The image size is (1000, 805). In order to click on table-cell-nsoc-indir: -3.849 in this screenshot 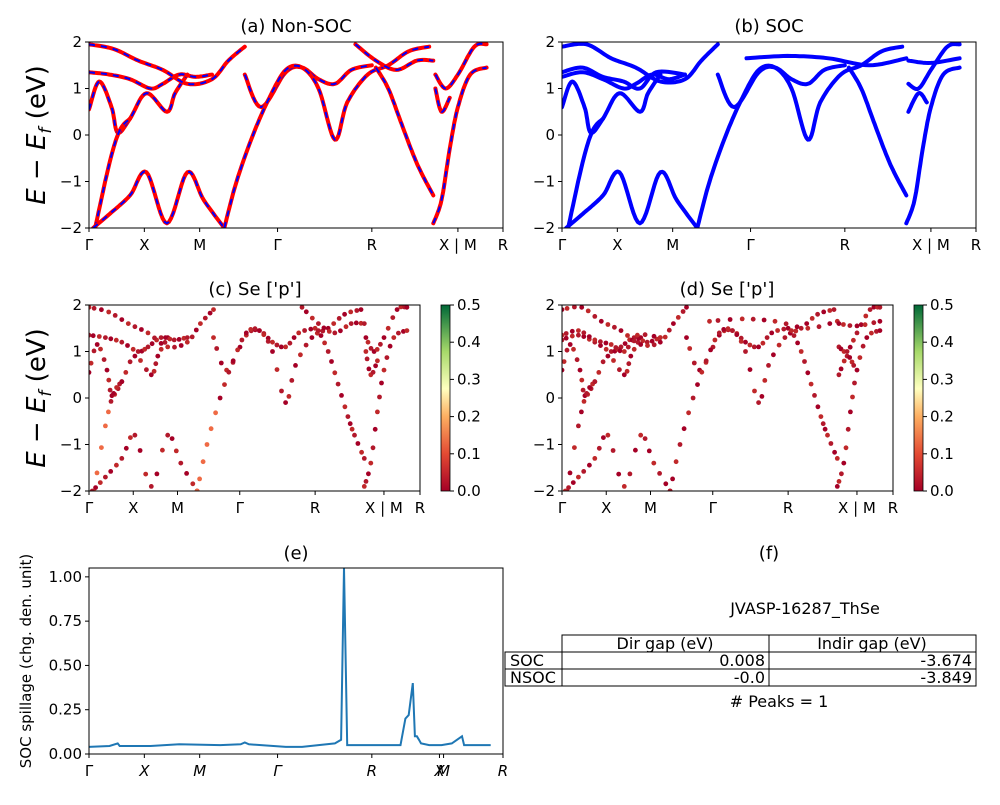, I will do `click(946, 677)`.